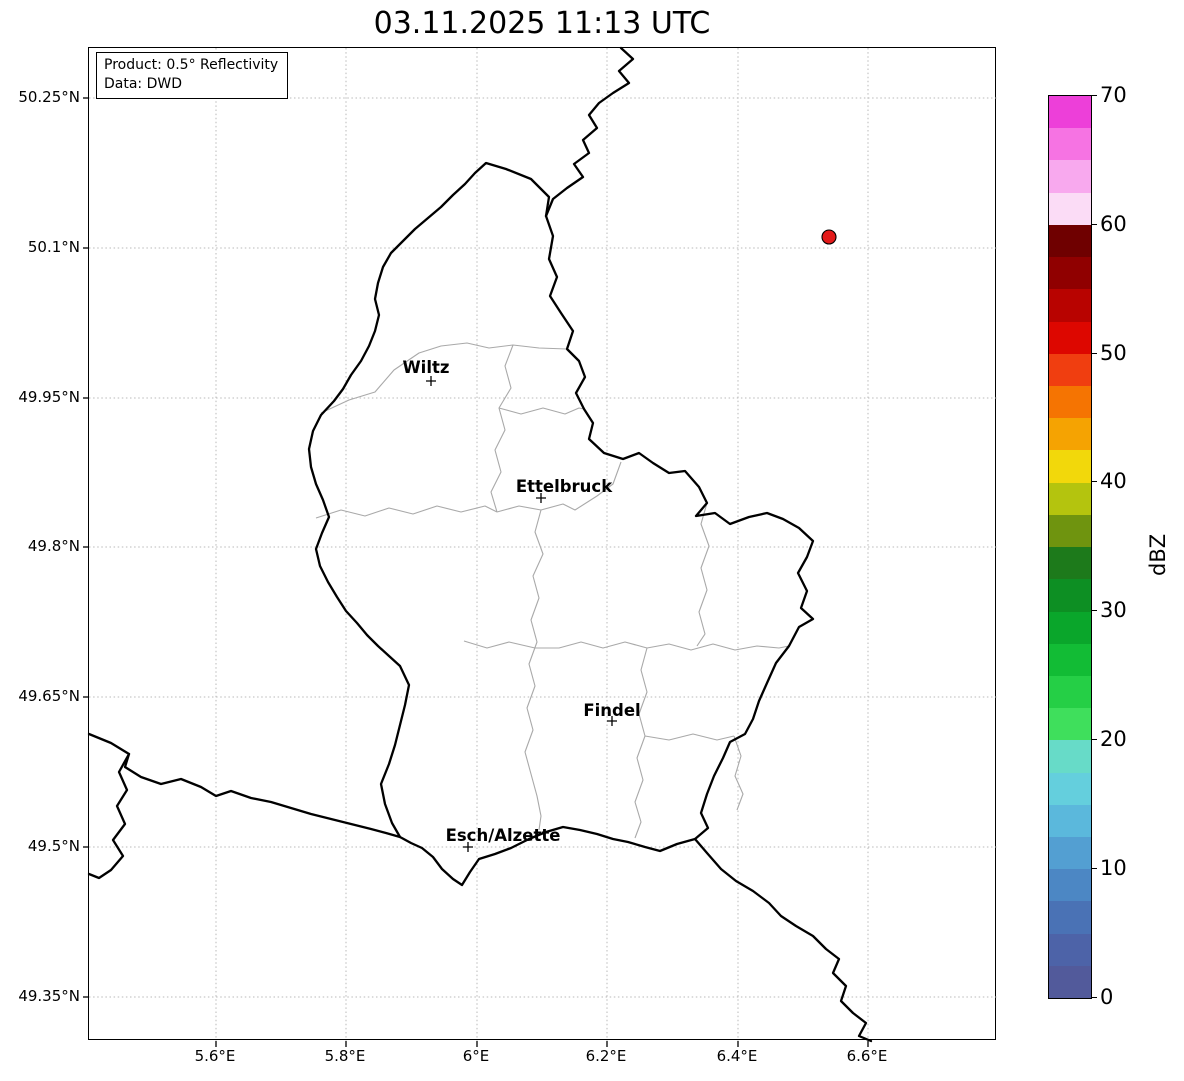 Image resolution: width=1184 pixels, height=1081 pixels. Describe the element at coordinates (783, 940) in the screenshot. I see `germany-france-border` at that location.